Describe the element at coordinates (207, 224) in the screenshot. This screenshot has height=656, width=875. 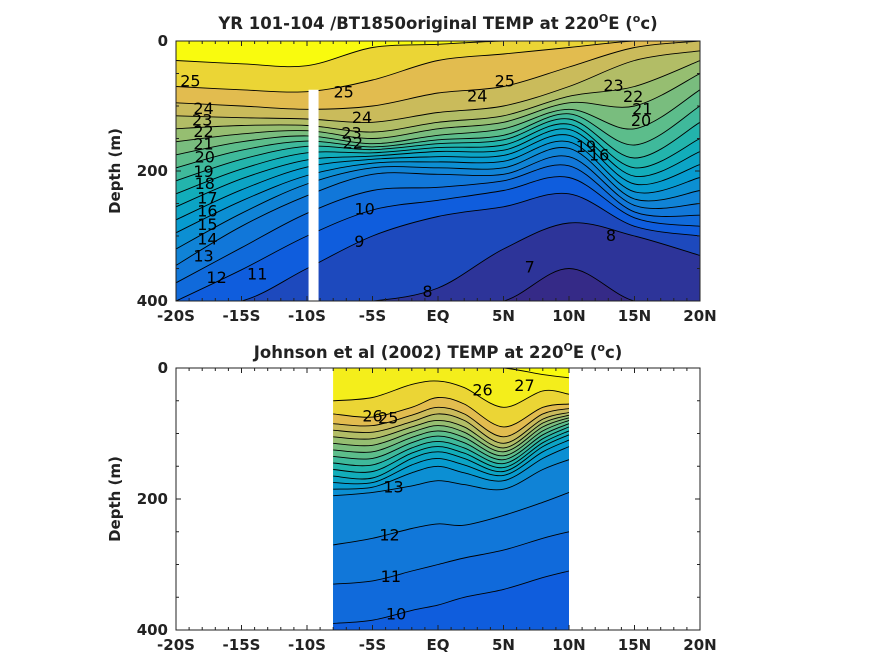
I see `contour-label: 15` at that location.